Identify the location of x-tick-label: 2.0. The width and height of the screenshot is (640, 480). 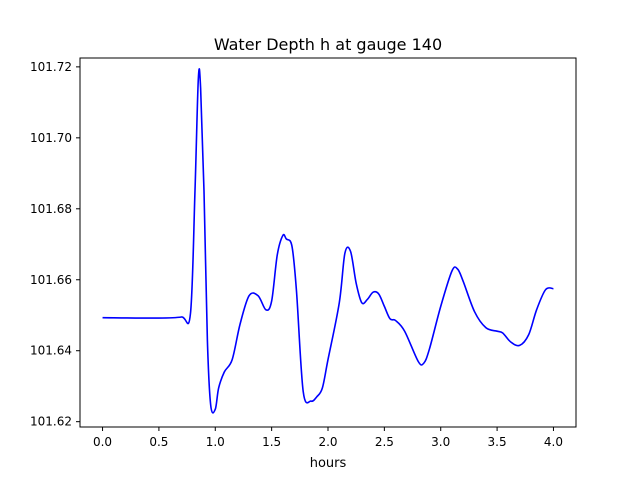
(327, 442).